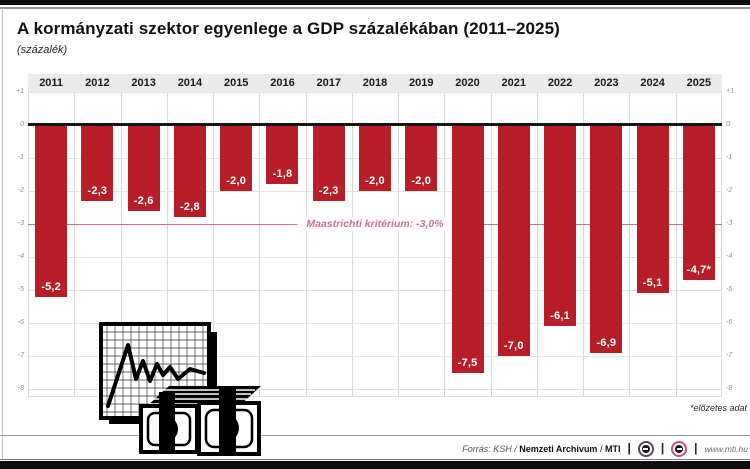  I want to click on year-label: 2014, so click(190, 83).